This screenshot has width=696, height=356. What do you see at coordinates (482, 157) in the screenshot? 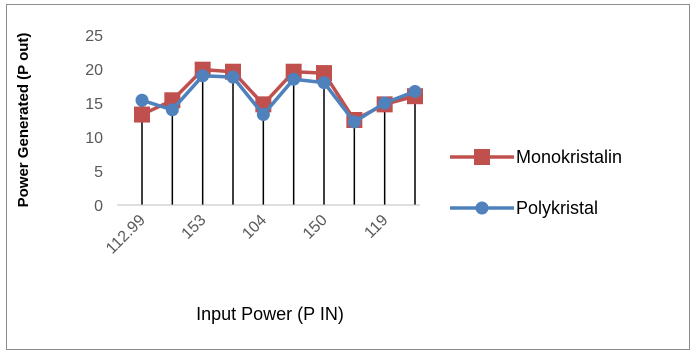
I see `legend-marker-square` at bounding box center [482, 157].